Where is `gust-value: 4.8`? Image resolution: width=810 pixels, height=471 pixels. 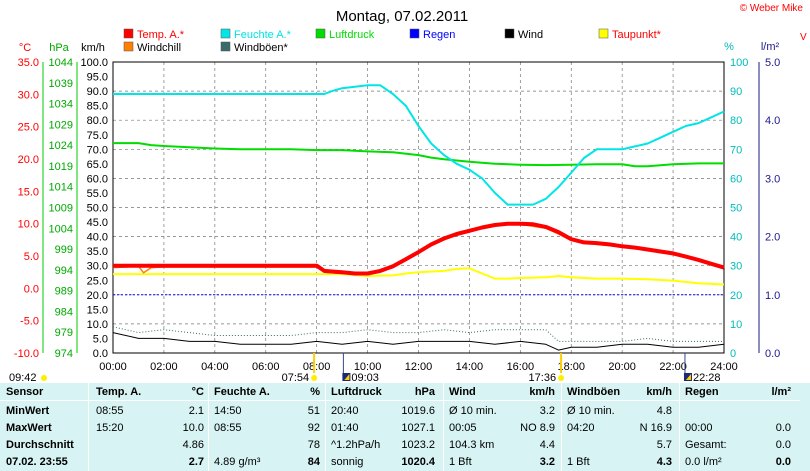 gust-value: 4.8 is located at coordinates (664, 411).